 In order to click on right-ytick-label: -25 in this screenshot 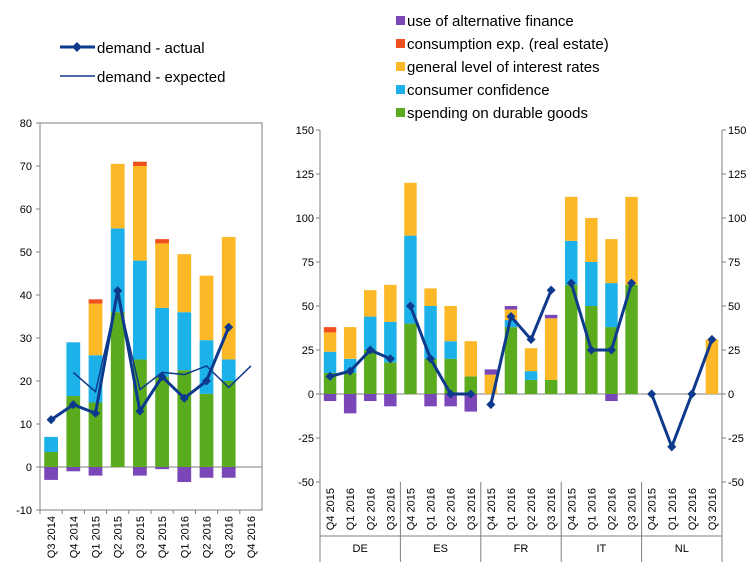, I will do `click(306, 439)`.